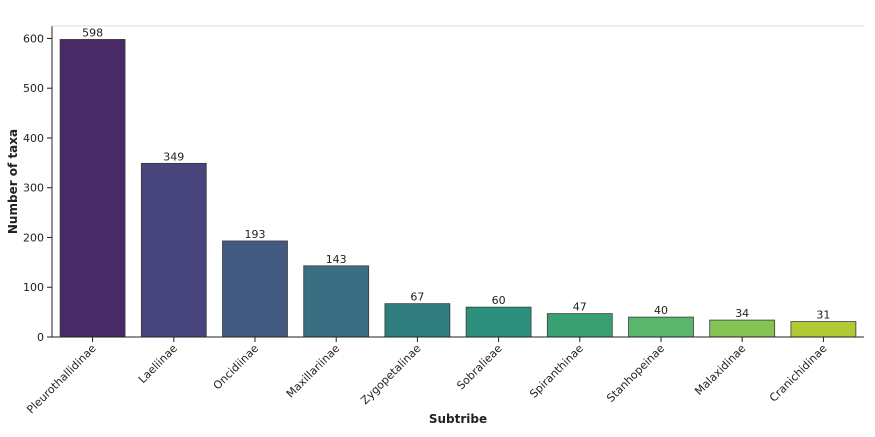 Image resolution: width=875 pixels, height=437 pixels. Describe the element at coordinates (579, 325) in the screenshot. I see `bar-spiranthinae` at that location.